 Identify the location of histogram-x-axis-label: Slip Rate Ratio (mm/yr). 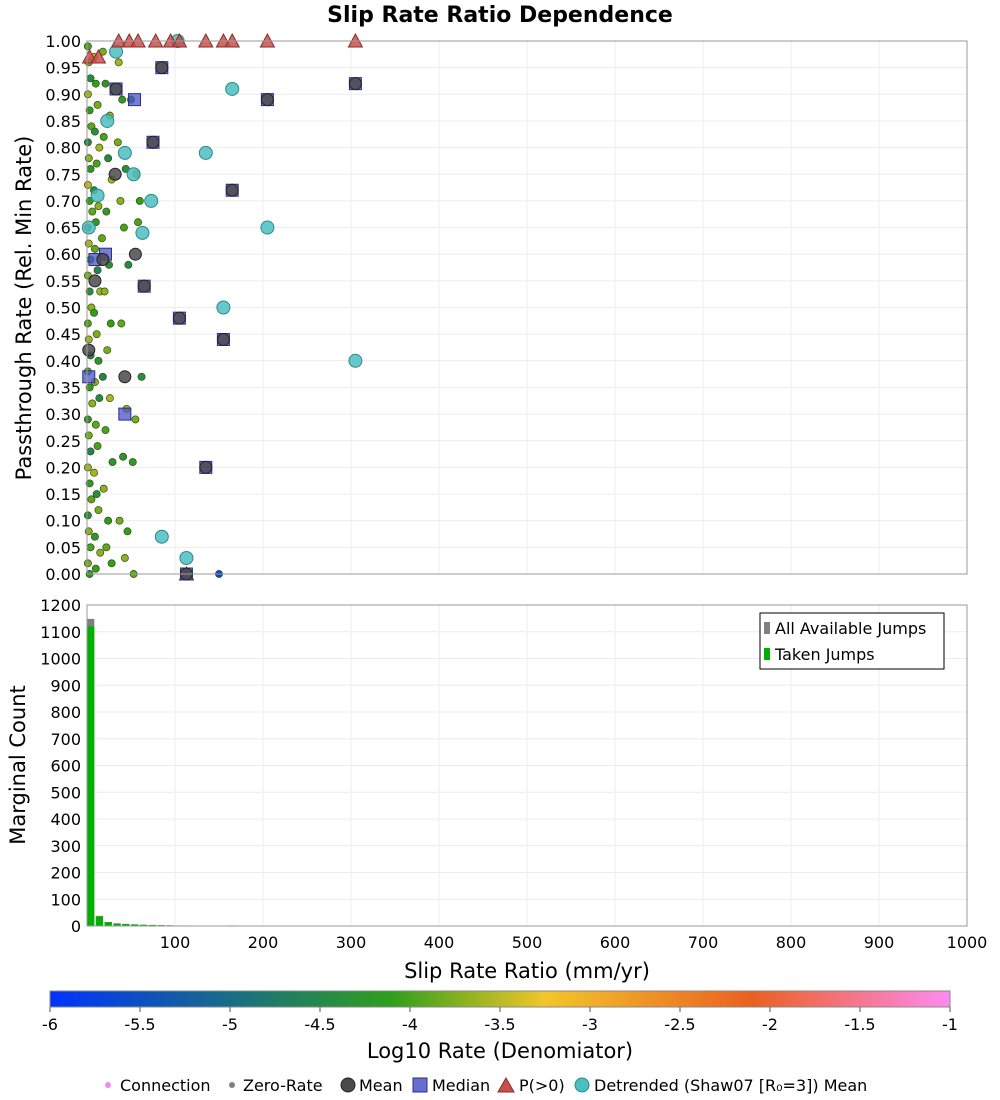
(527, 971).